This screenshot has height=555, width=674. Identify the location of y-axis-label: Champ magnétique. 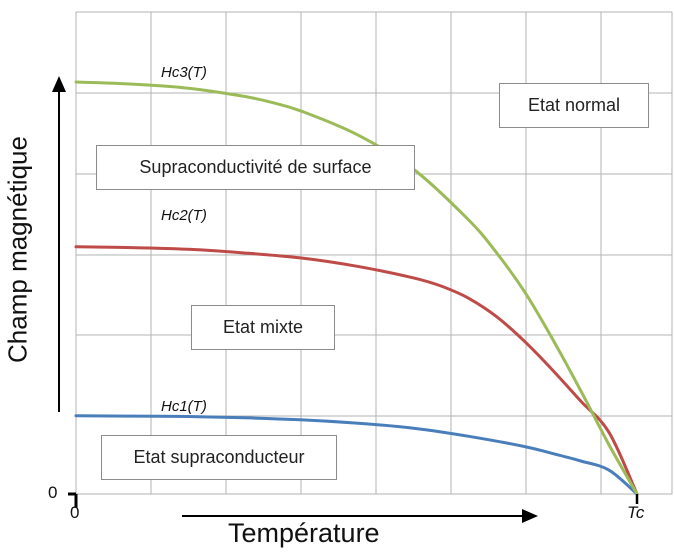
(17, 249).